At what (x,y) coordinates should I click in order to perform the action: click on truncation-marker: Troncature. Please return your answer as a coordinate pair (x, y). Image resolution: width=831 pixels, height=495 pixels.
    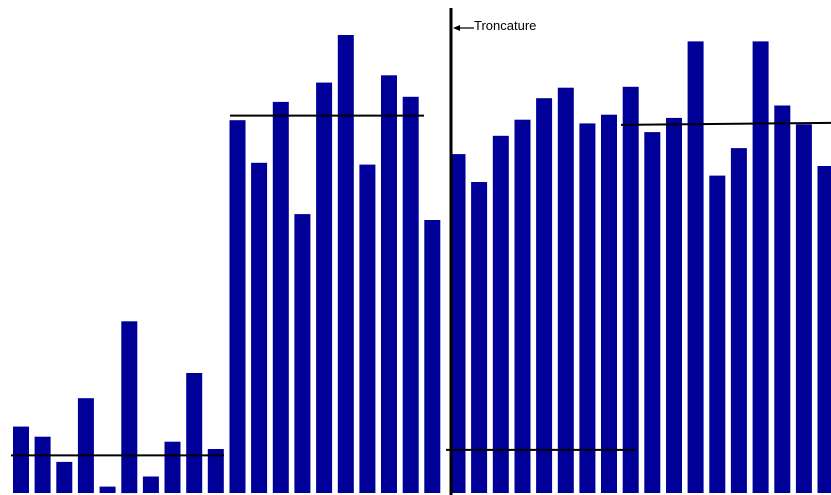
    Looking at the image, I should click on (492, 251).